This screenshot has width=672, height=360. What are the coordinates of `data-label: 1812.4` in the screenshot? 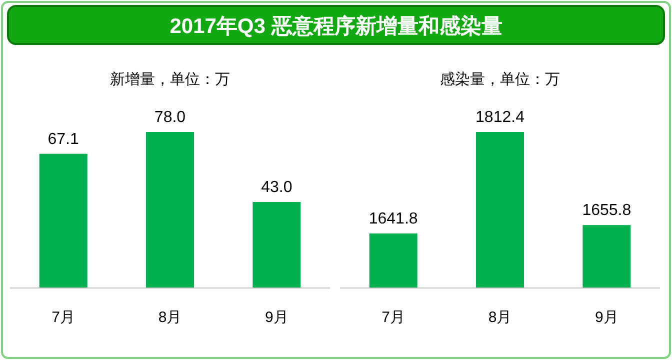 It's located at (500, 117).